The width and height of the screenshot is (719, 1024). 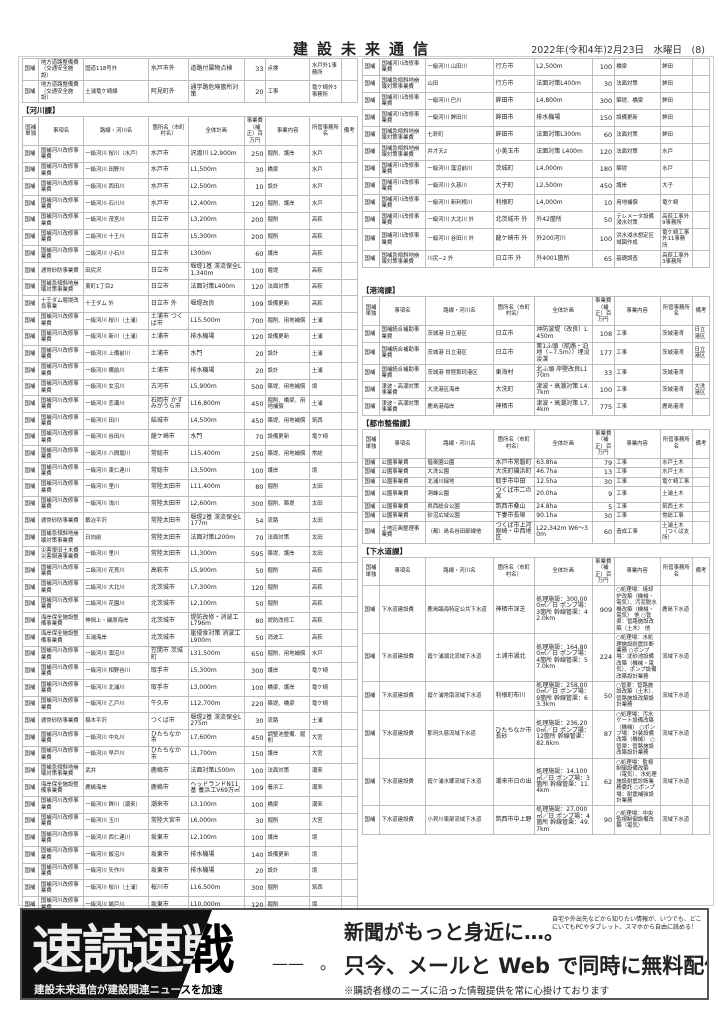 I want to click on project-cost-cell: 700, so click(x=255, y=320).